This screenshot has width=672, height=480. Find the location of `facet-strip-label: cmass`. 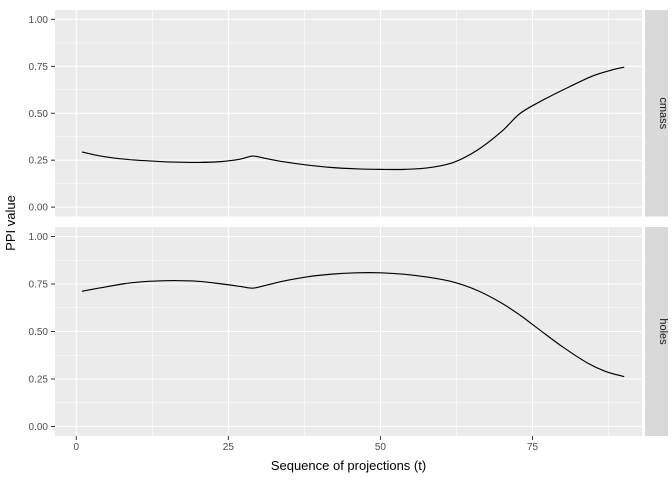

facet-strip-label: cmass is located at coordinates (663, 113).